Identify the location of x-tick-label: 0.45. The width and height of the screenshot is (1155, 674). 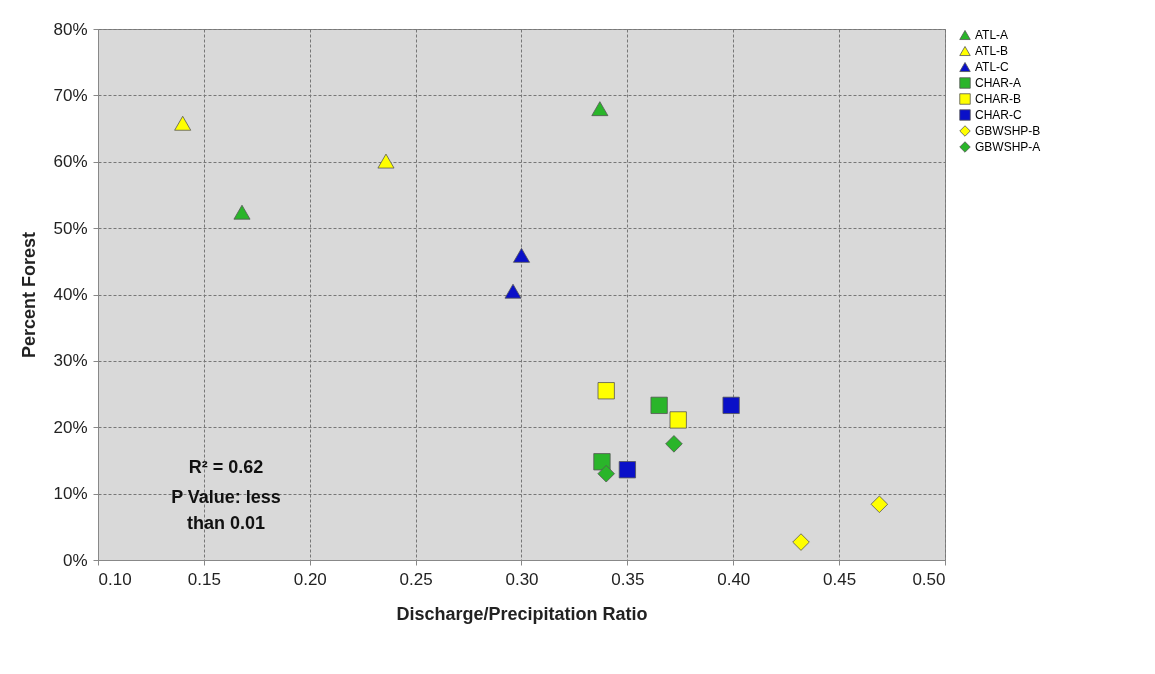
(840, 579).